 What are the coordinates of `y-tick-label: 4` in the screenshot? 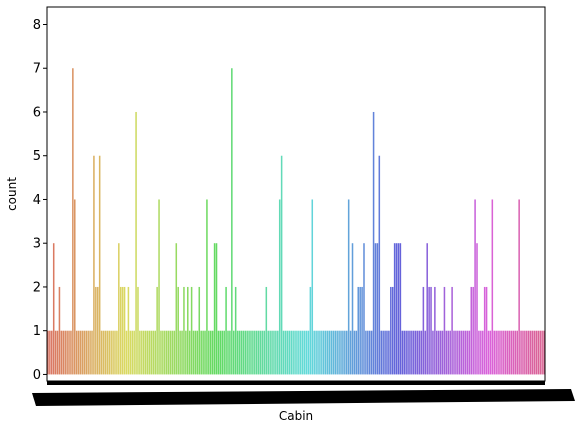 It's located at (37, 200).